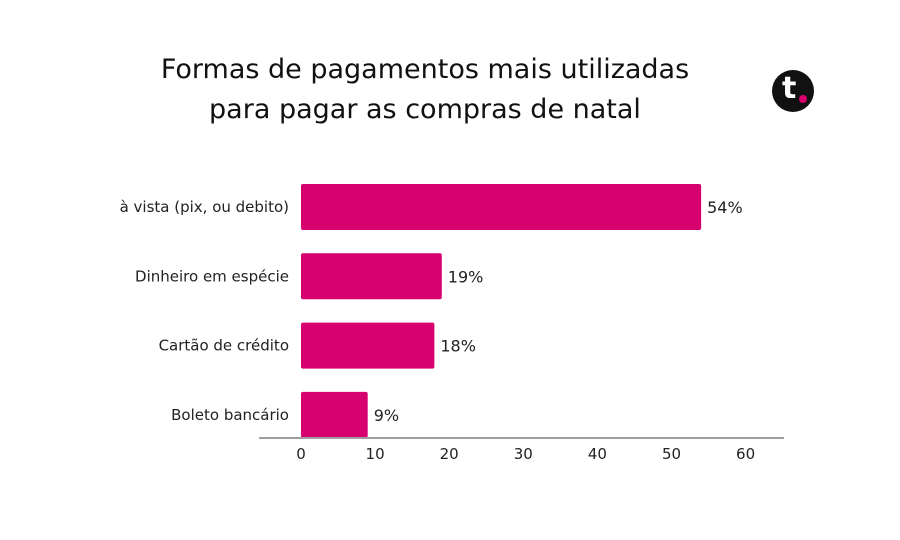 This screenshot has width=900, height=540. I want to click on x-tick-label-40: 40, so click(597, 454).